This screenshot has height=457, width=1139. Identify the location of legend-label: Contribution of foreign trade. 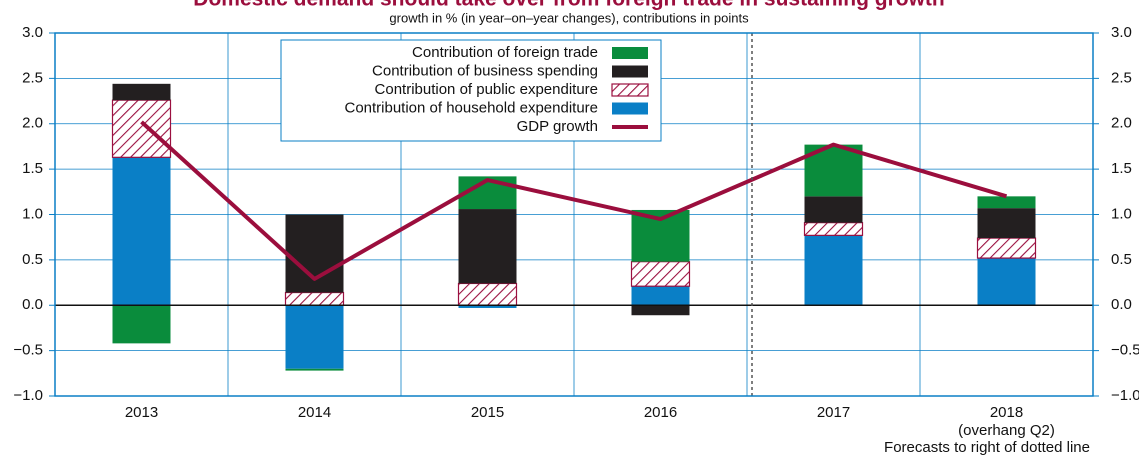
(505, 52).